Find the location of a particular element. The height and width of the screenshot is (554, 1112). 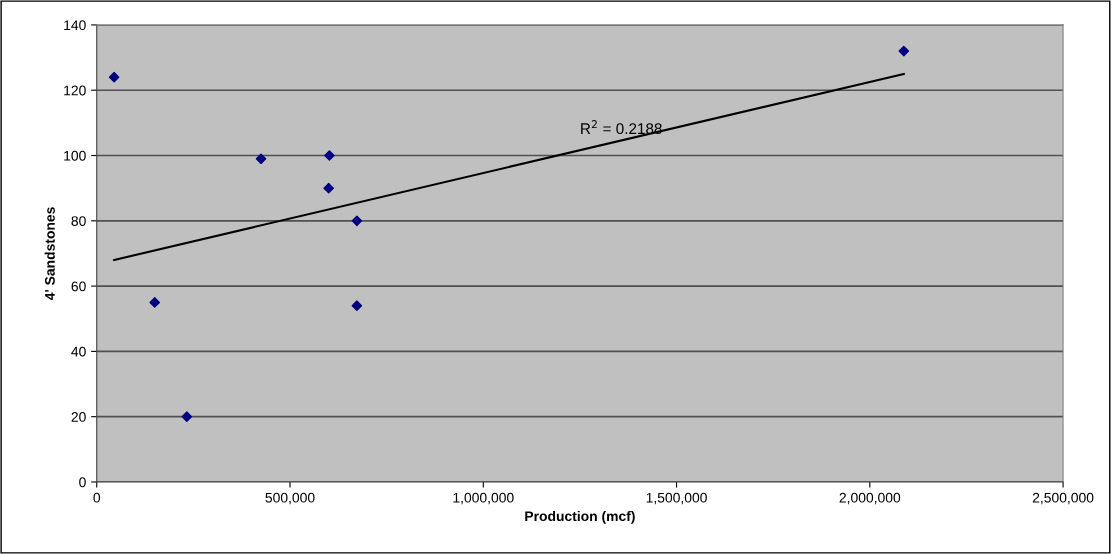

y-tick-label: 100 is located at coordinates (75, 155).